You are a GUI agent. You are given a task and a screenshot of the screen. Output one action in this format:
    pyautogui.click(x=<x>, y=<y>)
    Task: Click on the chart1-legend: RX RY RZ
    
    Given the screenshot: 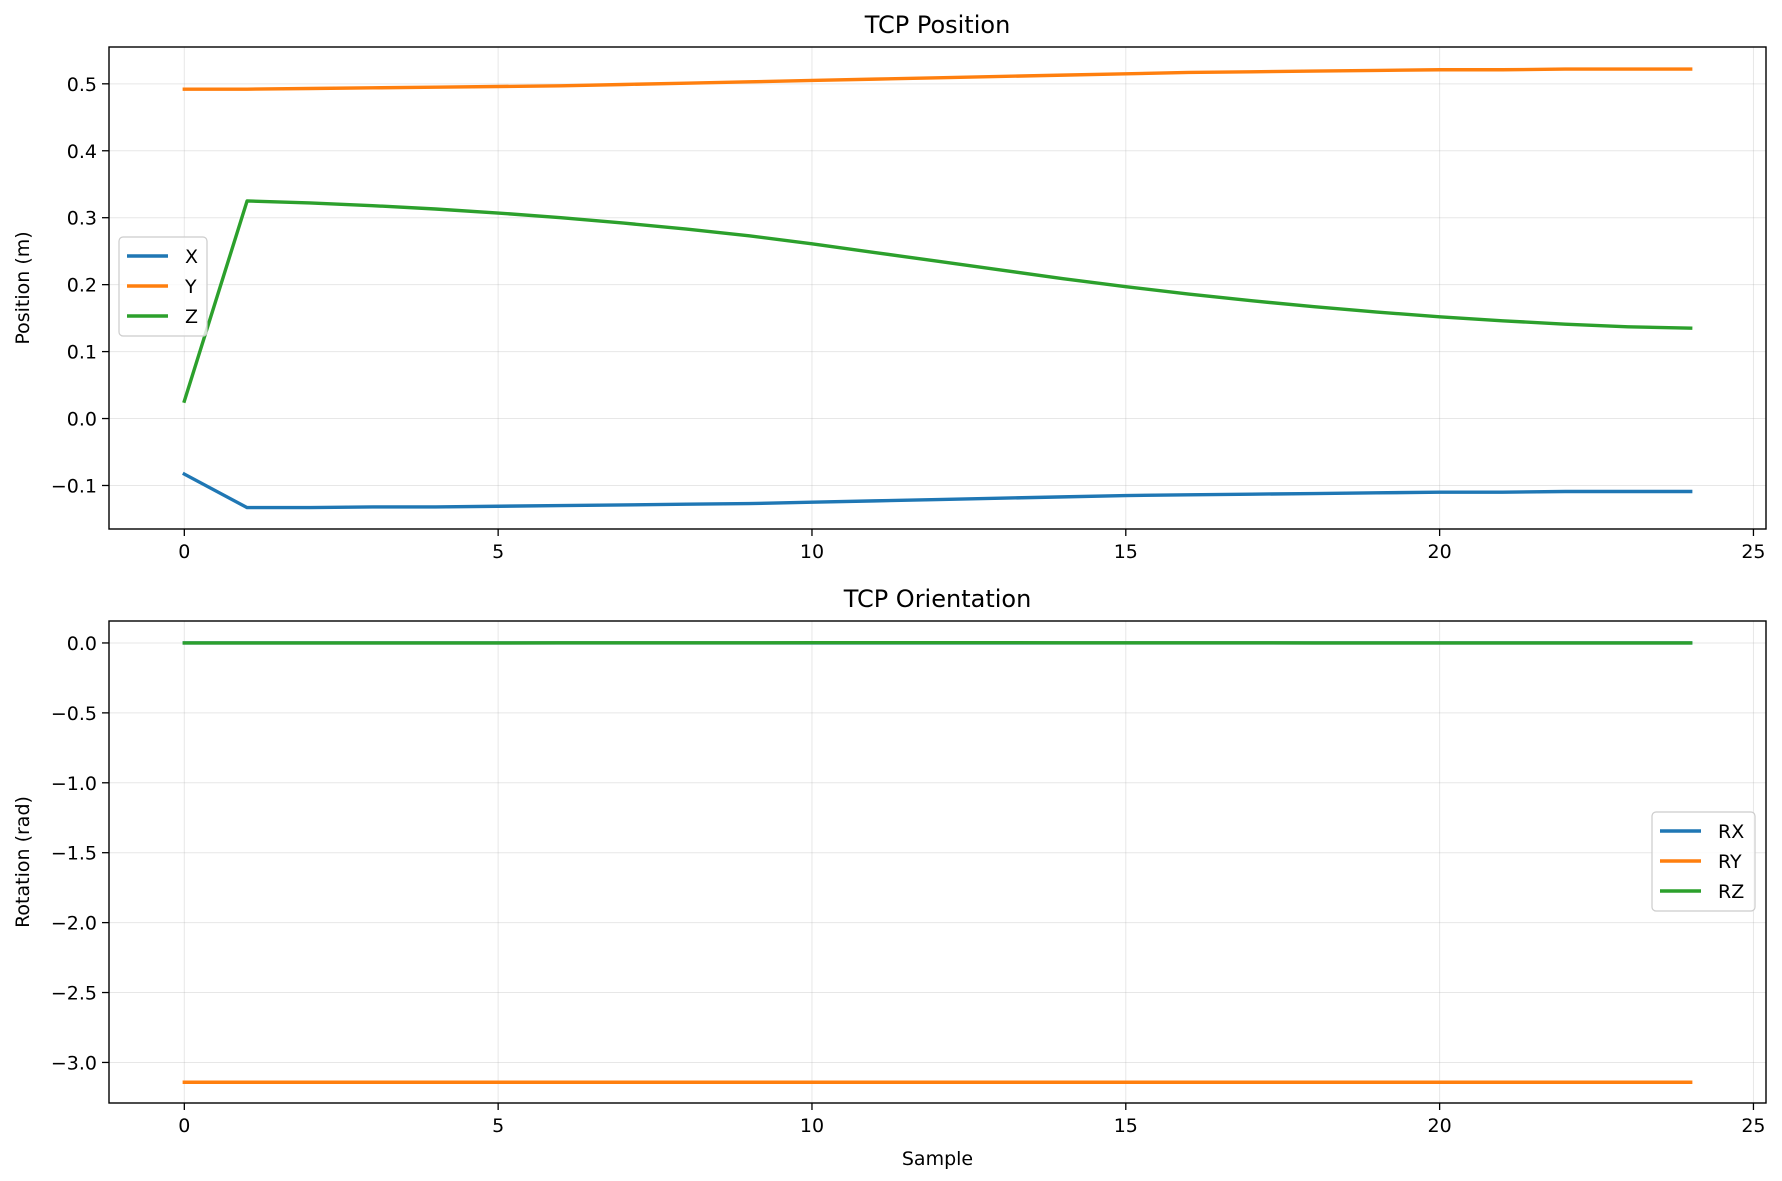 What is the action you would take?
    pyautogui.click(x=1703, y=861)
    